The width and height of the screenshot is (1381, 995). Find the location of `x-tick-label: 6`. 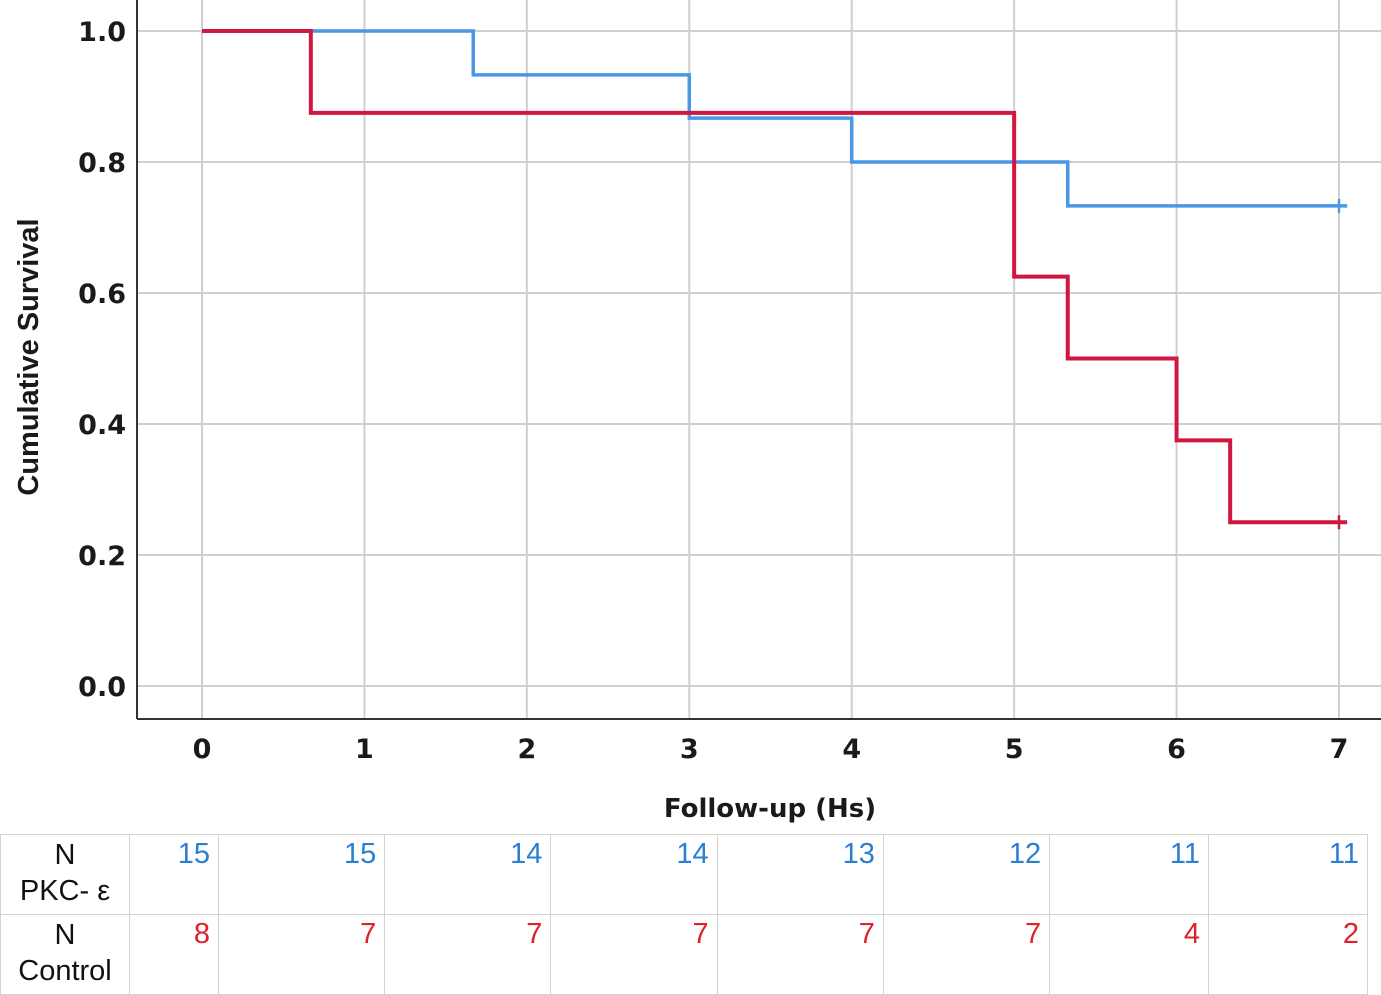

x-tick-label: 6 is located at coordinates (1176, 749).